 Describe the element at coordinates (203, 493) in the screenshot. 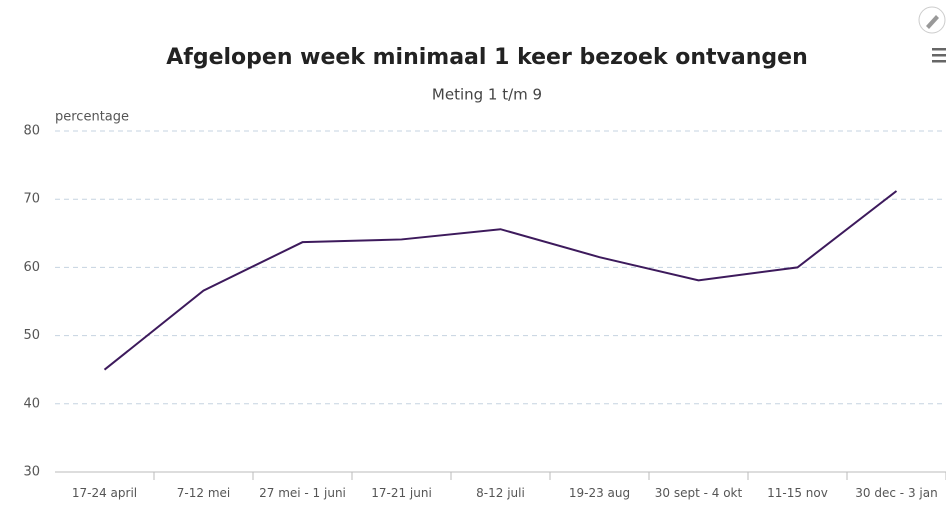

I see `x-tick-label: 7-12 mei` at that location.